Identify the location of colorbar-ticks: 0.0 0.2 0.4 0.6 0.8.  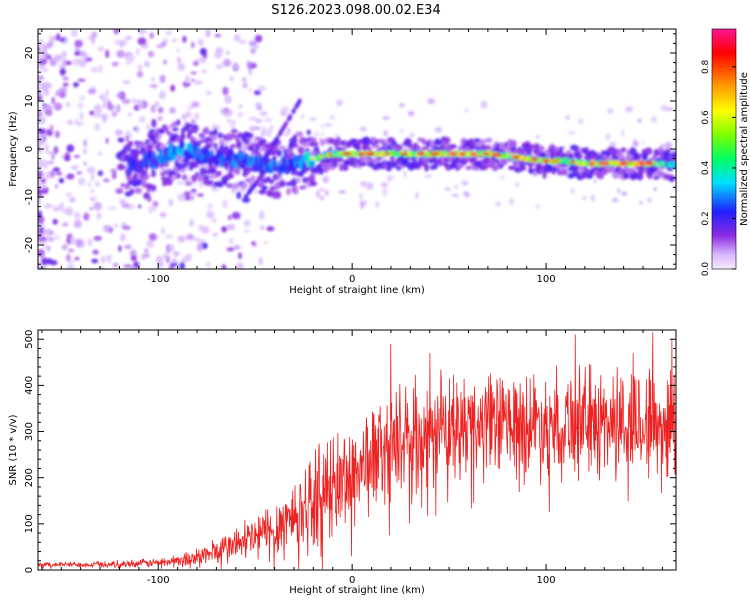
(719, 152).